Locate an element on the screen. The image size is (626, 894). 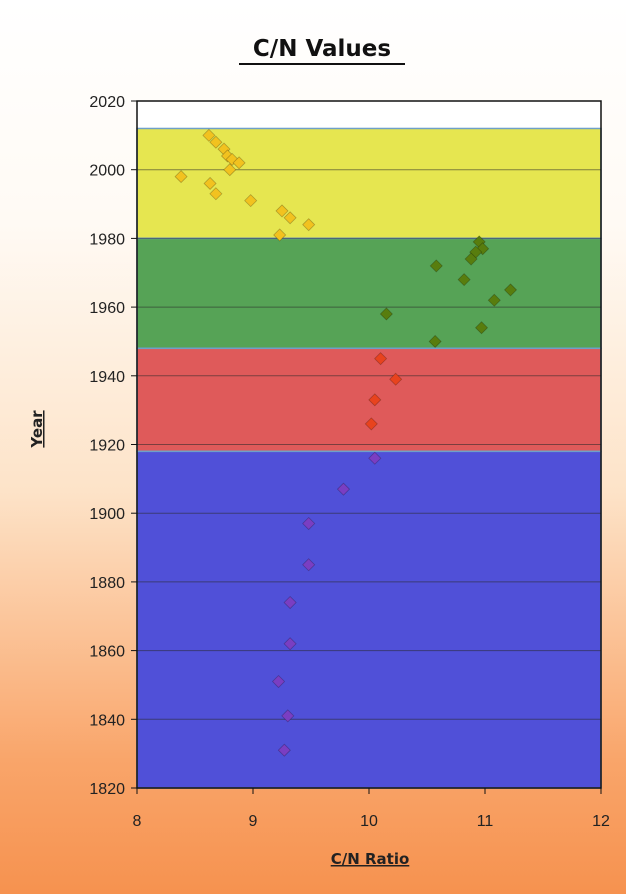
x-tick-label: 8 is located at coordinates (137, 821).